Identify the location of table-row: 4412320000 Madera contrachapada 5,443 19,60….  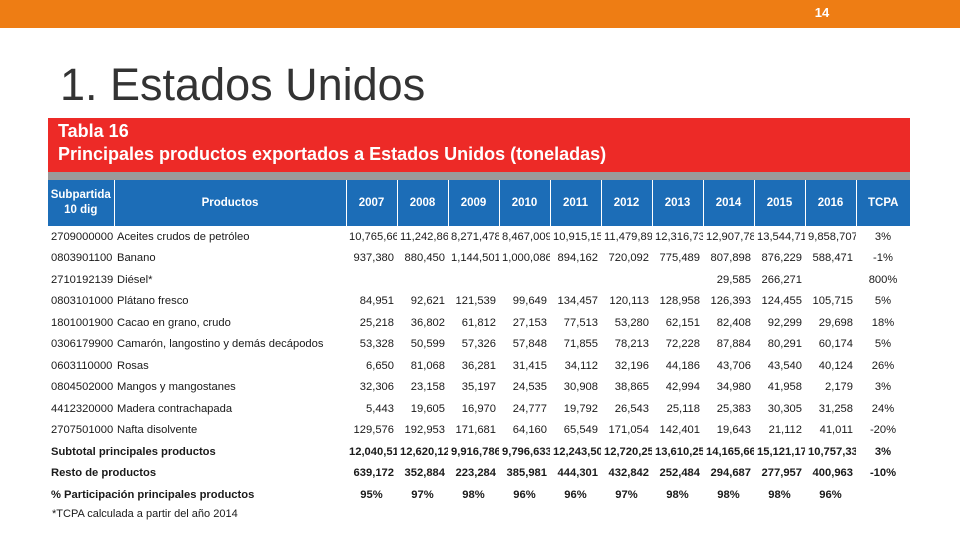
(479, 409).